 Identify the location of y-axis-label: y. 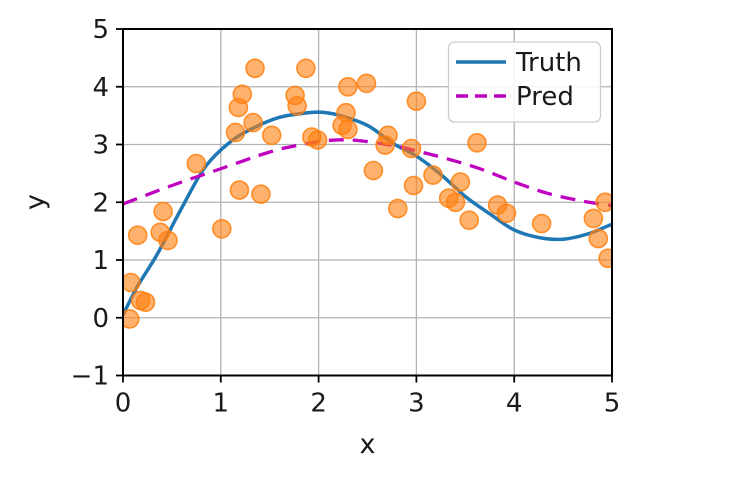
(35, 202).